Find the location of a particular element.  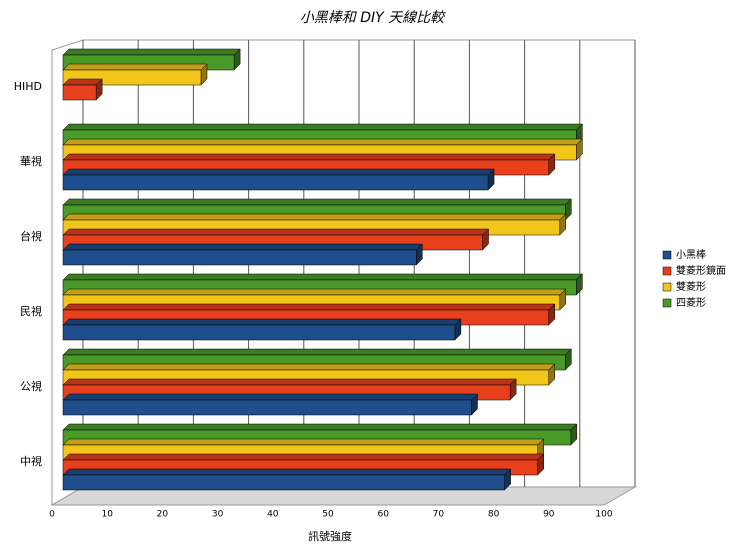

x-tick-label: 60 is located at coordinates (383, 515).